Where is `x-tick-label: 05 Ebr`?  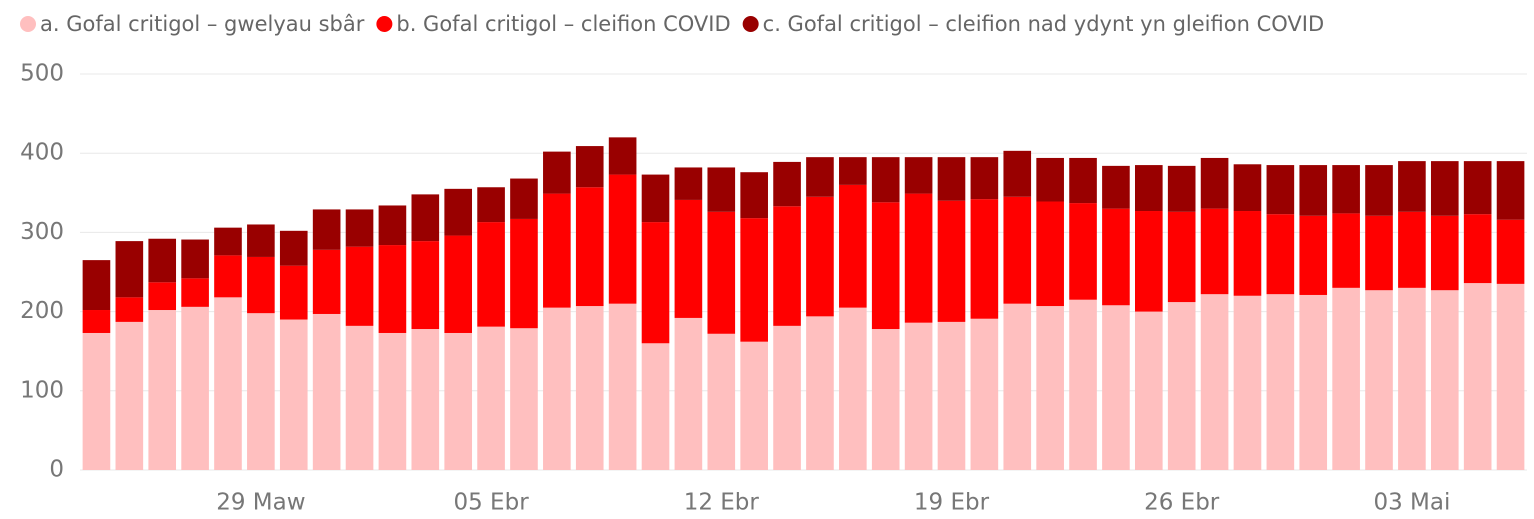 x-tick-label: 05 Ebr is located at coordinates (491, 503).